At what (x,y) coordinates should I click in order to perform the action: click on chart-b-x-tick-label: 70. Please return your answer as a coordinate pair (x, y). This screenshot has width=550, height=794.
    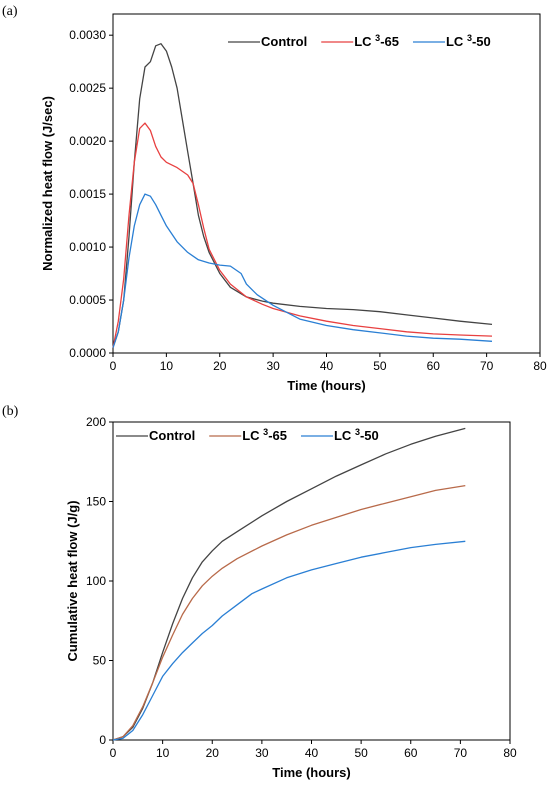
    Looking at the image, I should click on (461, 753).